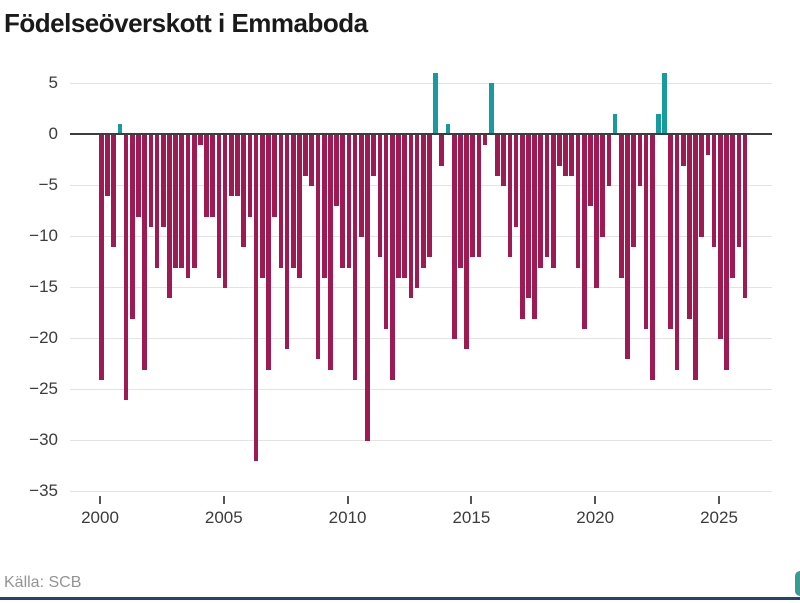 Image resolution: width=800 pixels, height=603 pixels. What do you see at coordinates (48, 184) in the screenshot?
I see `y-axis-tick-label: −5` at bounding box center [48, 184].